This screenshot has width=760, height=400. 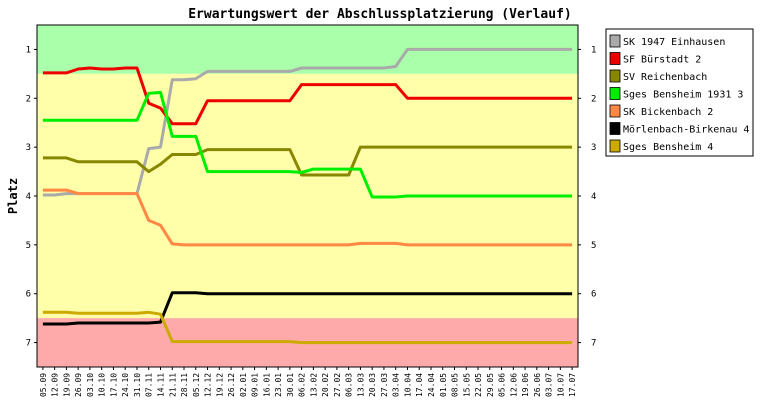 What do you see at coordinates (593, 246) in the screenshot?
I see `y-tick-label-right: 5` at bounding box center [593, 246].